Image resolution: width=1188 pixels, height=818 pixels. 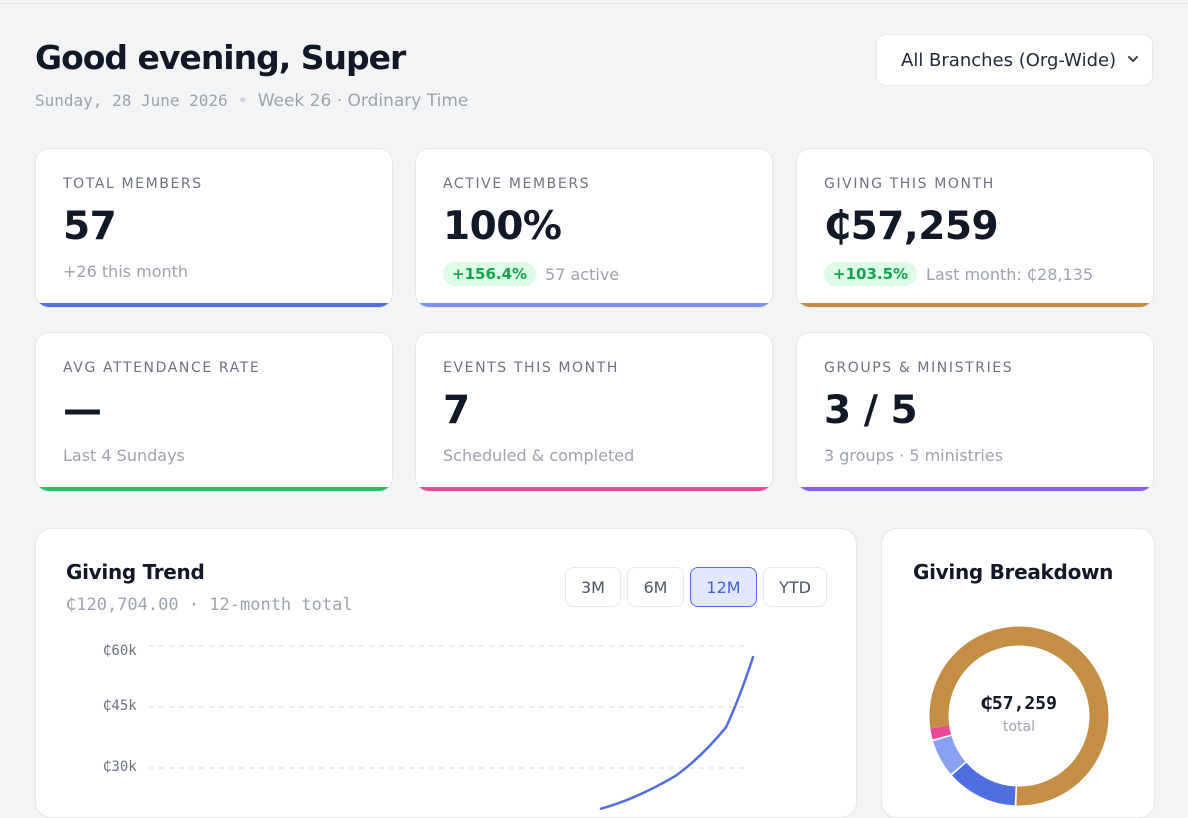 I want to click on giving-breakdown-donut, so click(x=1019, y=716).